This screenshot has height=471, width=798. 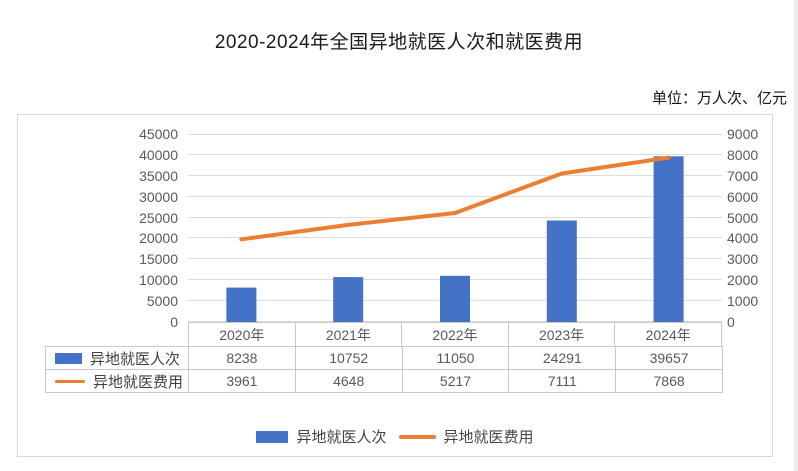 What do you see at coordinates (158, 175) in the screenshot?
I see `left-axis-tick: 35000` at bounding box center [158, 175].